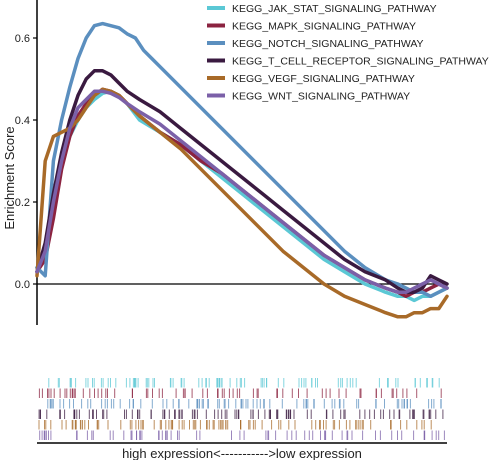 The height and width of the screenshot is (465, 500). I want to click on legend-label: KEGG_NOTCH_SIGNALING_PATHWAY, so click(328, 44).